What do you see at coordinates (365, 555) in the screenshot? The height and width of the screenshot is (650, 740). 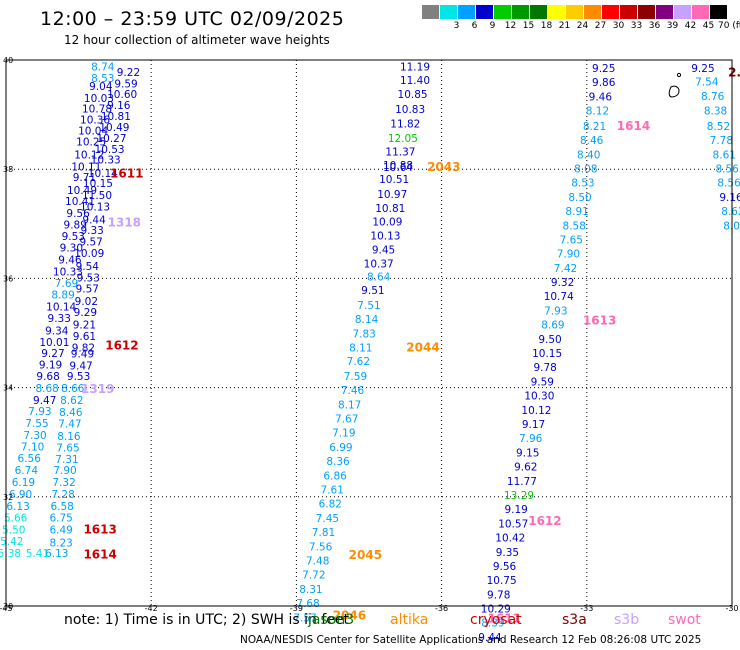 I see `pass-number-label: 2045` at bounding box center [365, 555].